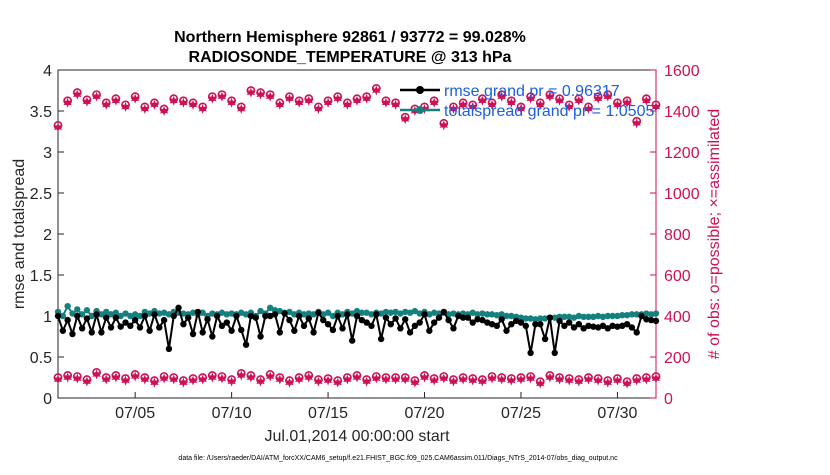  I want to click on series-obs_assimilated_low, so click(357, 379).